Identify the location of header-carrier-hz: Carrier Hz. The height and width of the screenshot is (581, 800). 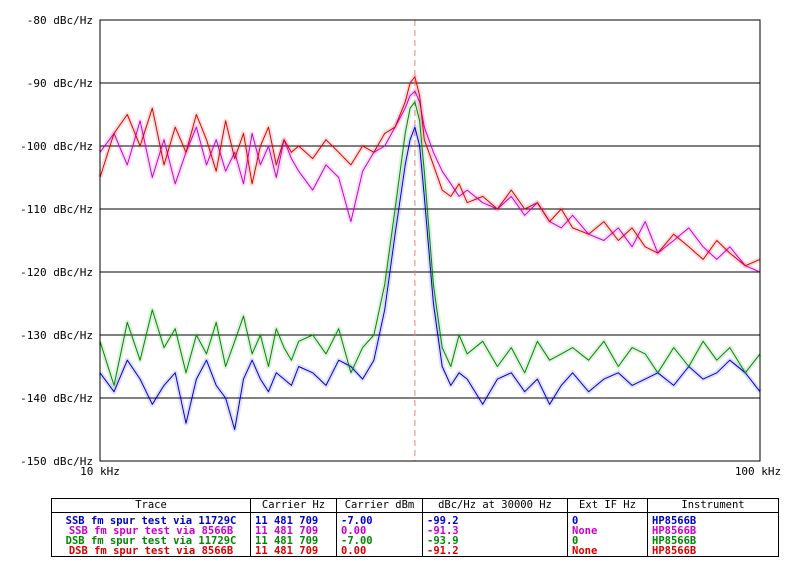
(293, 505).